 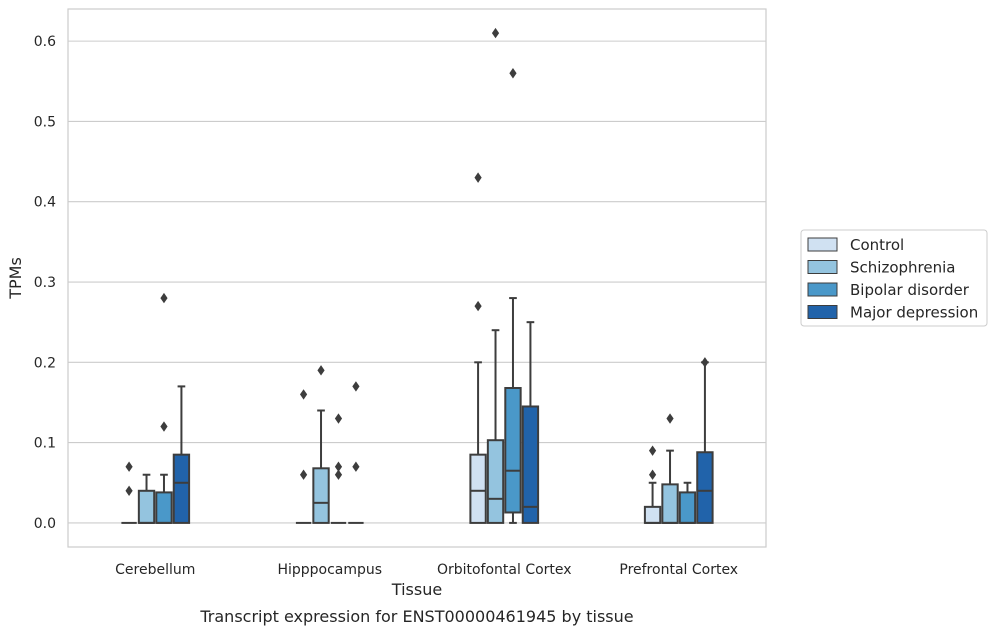 I want to click on x-tick-label: Orbitofontal Cortex, so click(x=504, y=570).